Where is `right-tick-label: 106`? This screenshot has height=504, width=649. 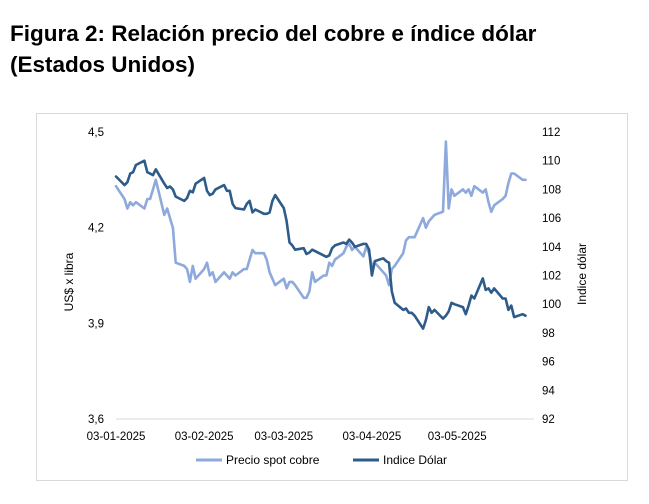 right-tick-label: 106 is located at coordinates (551, 219).